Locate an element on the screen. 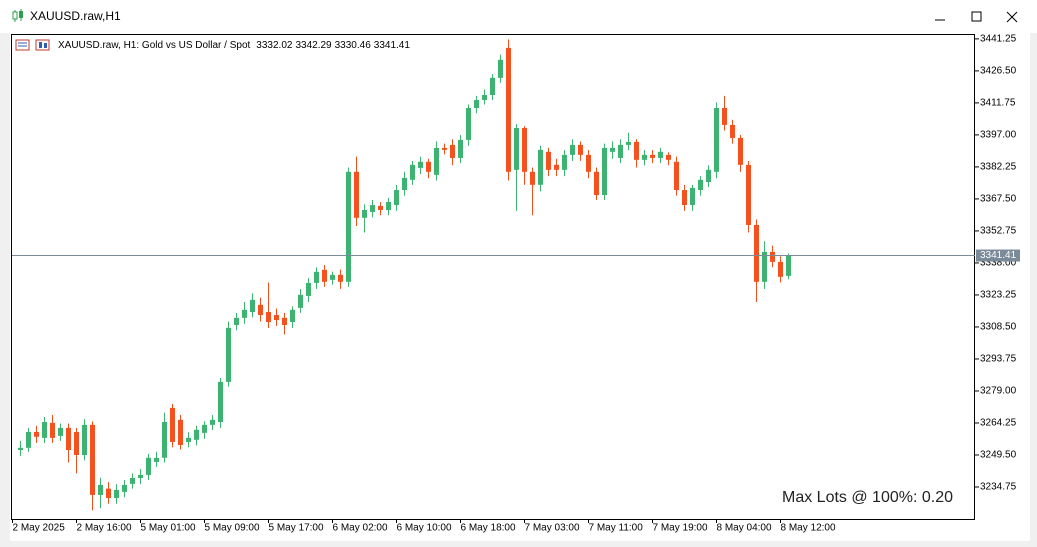 Image resolution: width=1037 pixels, height=547 pixels. symbol-info: XAUUSD.raw, H1: Gold vs US Dollar / Spot is located at coordinates (154, 45).